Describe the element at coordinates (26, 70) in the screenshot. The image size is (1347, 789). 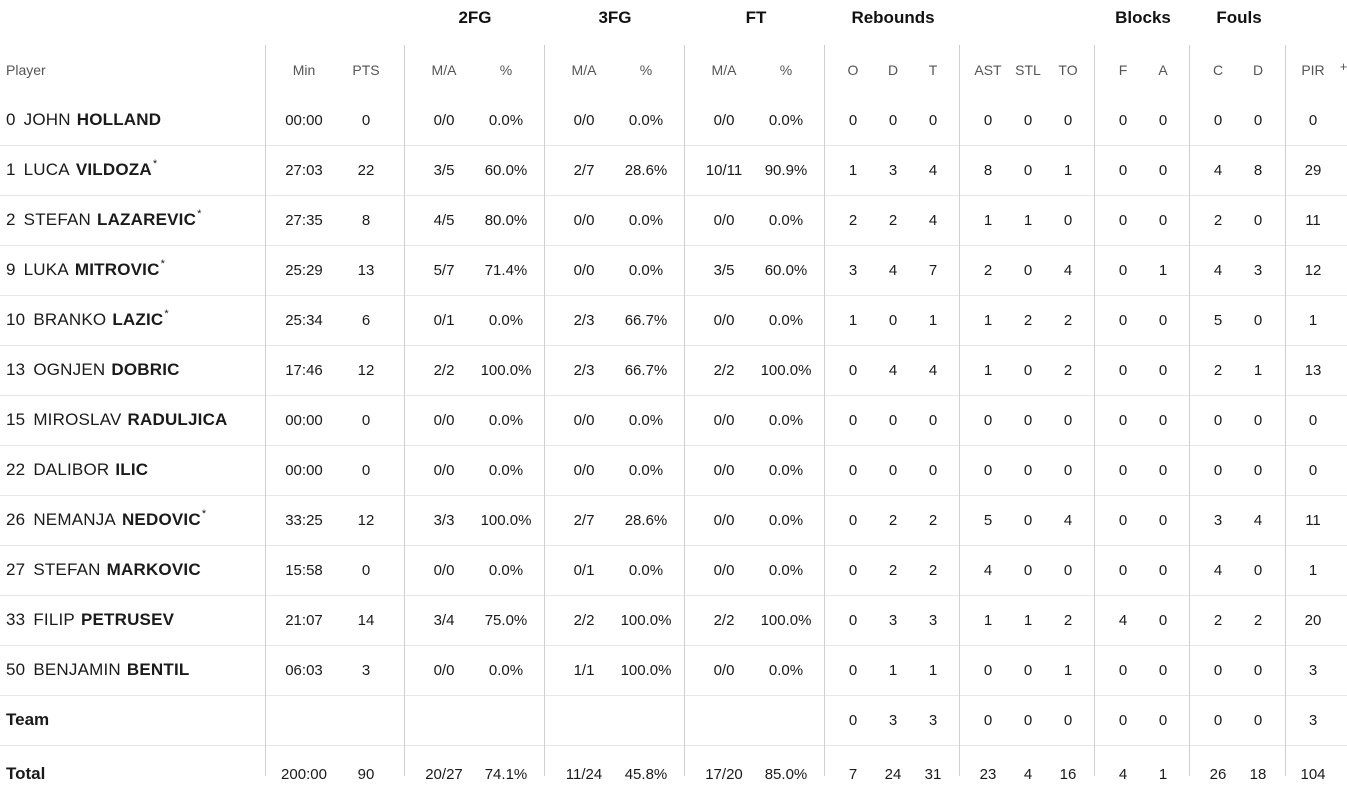
I see `column-header-player: Player` at that location.